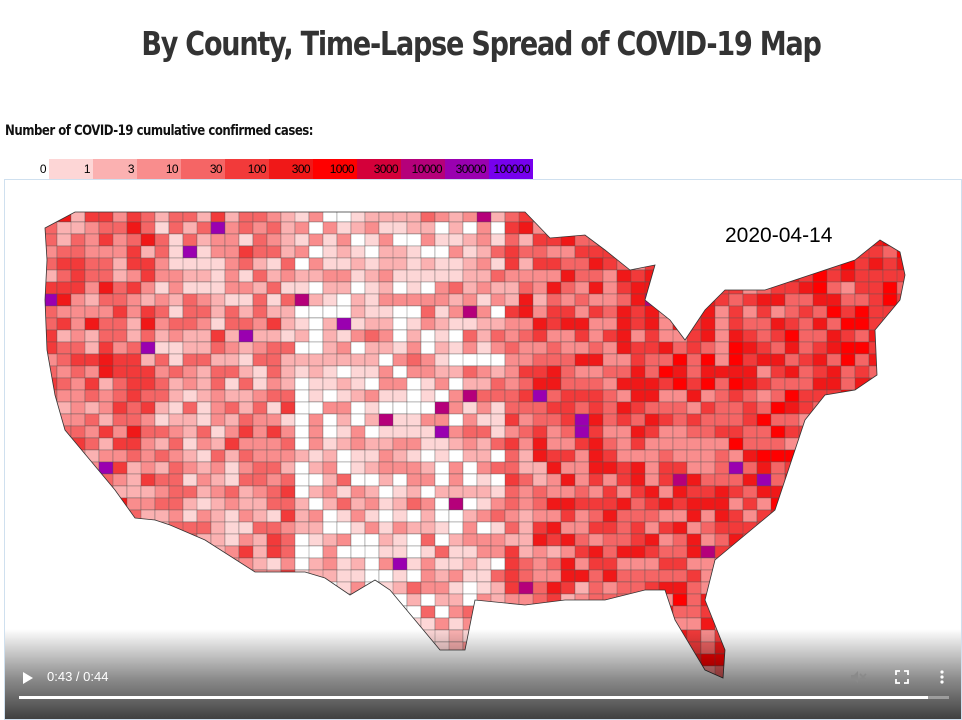  Describe the element at coordinates (942, 677) in the screenshot. I see `more-options-button` at that location.